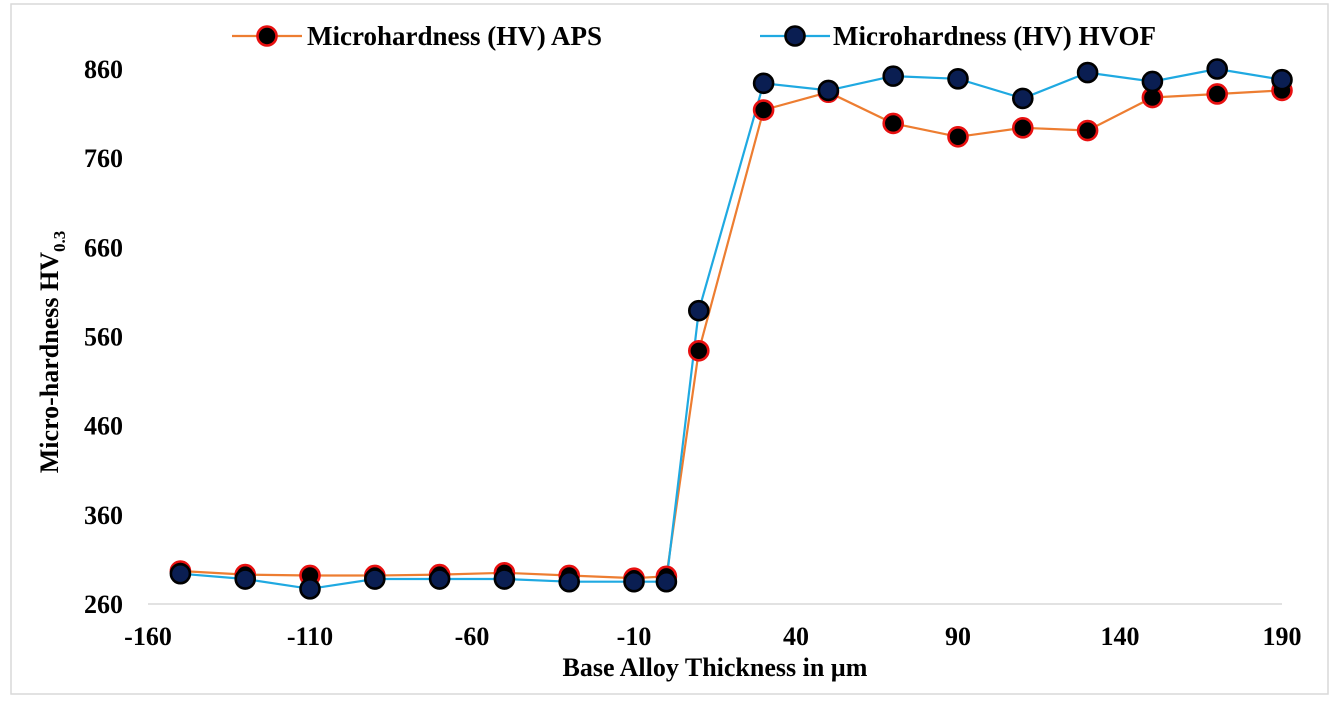 The height and width of the screenshot is (702, 1339). Describe the element at coordinates (103, 337) in the screenshot. I see `y-tick-label: 560` at that location.